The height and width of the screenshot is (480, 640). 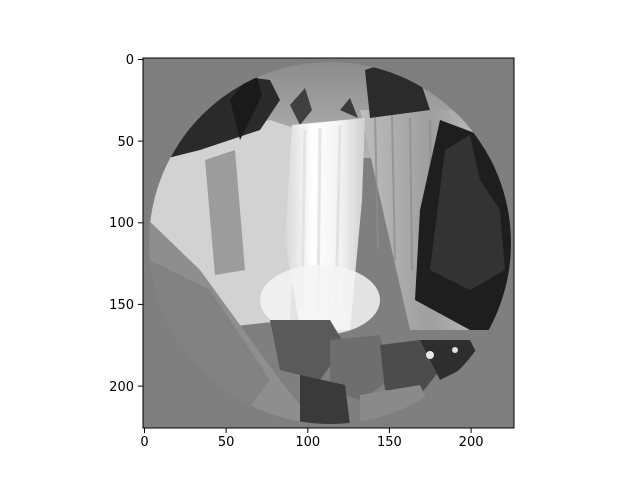 I want to click on x-tick-label: 150, so click(x=389, y=442).